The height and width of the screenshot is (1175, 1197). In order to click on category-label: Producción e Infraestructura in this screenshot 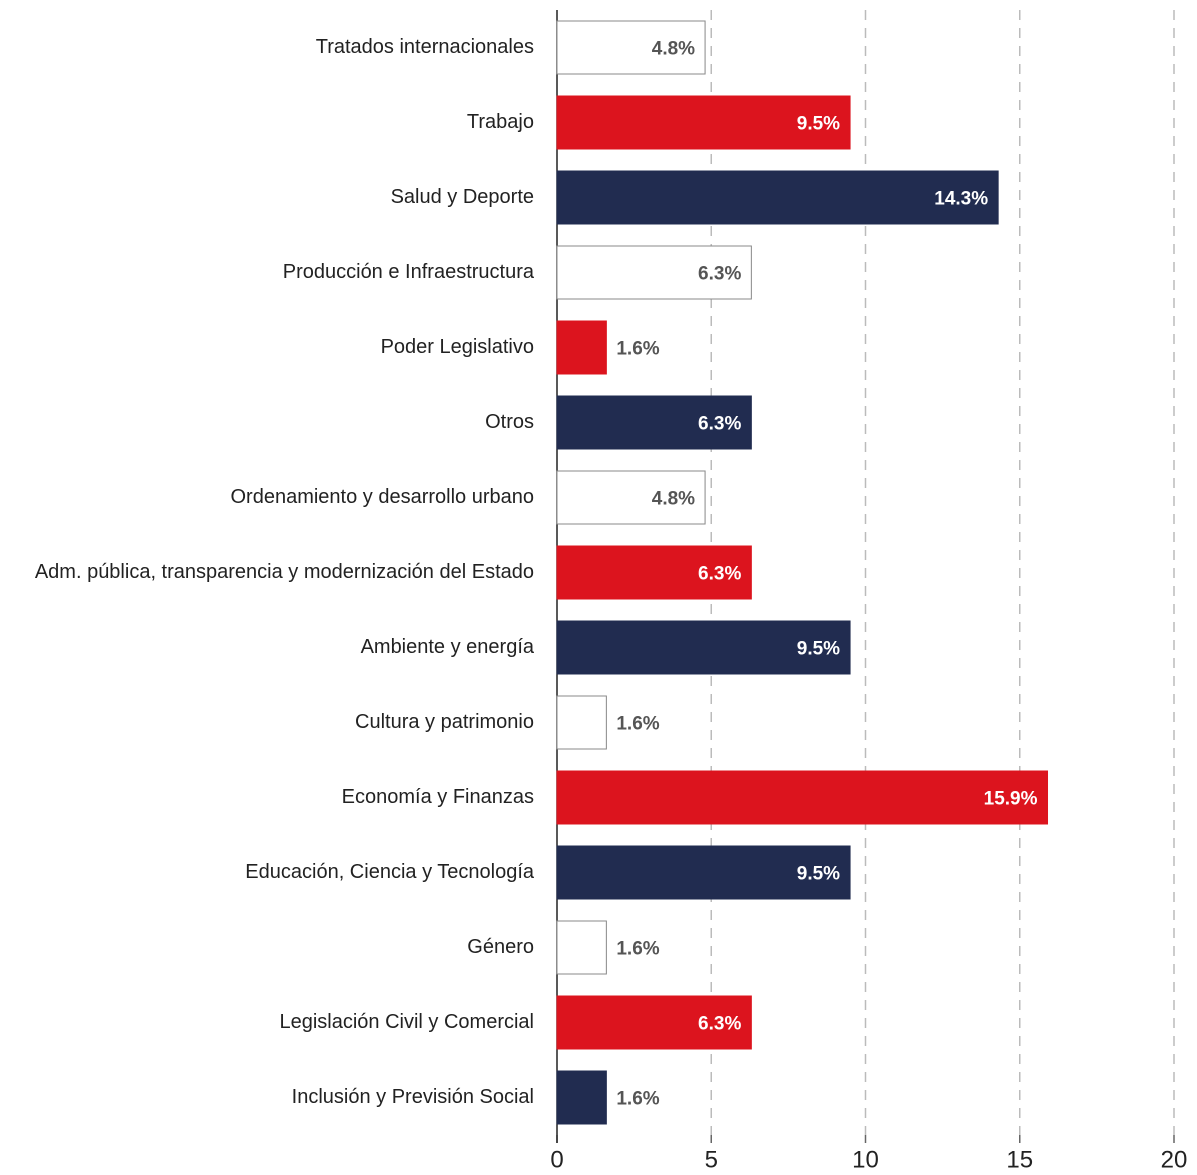, I will do `click(409, 272)`.